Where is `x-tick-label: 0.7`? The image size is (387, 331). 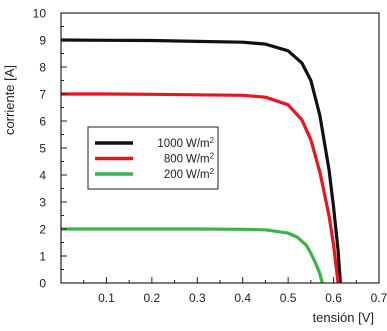
x-tick-label: 0.7 is located at coordinates (379, 298).